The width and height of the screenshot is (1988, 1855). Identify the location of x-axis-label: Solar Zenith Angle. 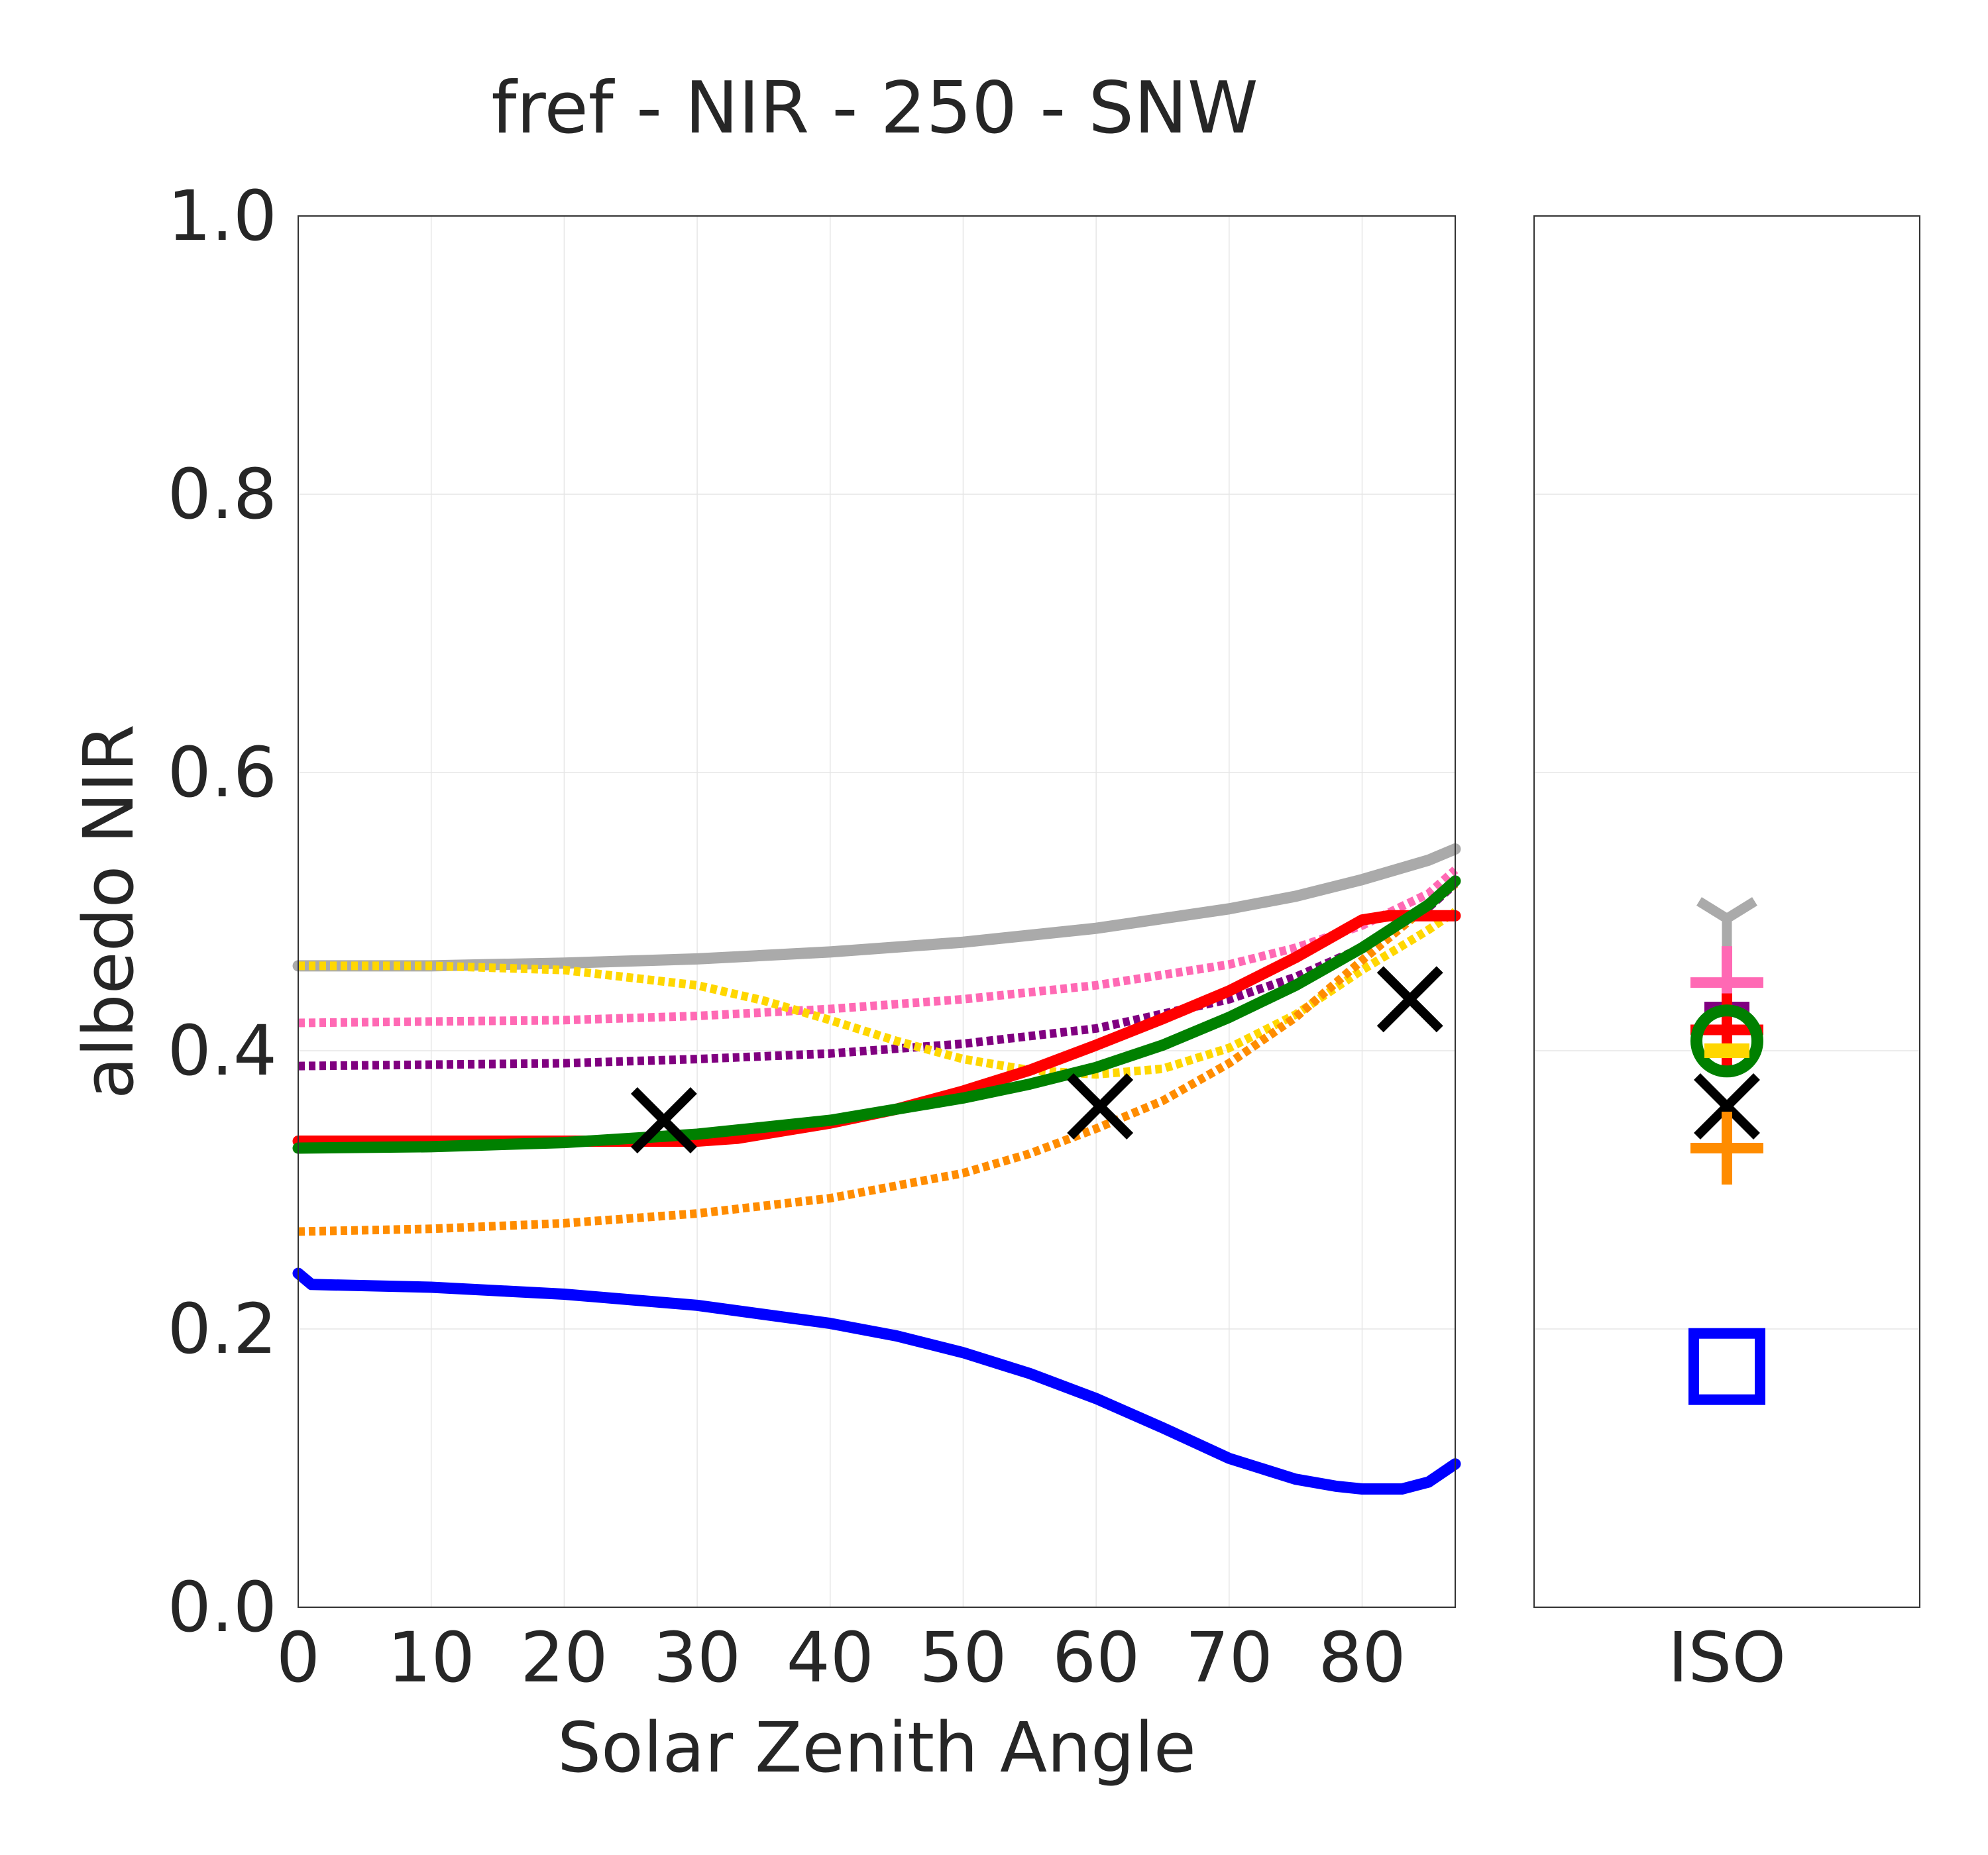
(876, 1747).